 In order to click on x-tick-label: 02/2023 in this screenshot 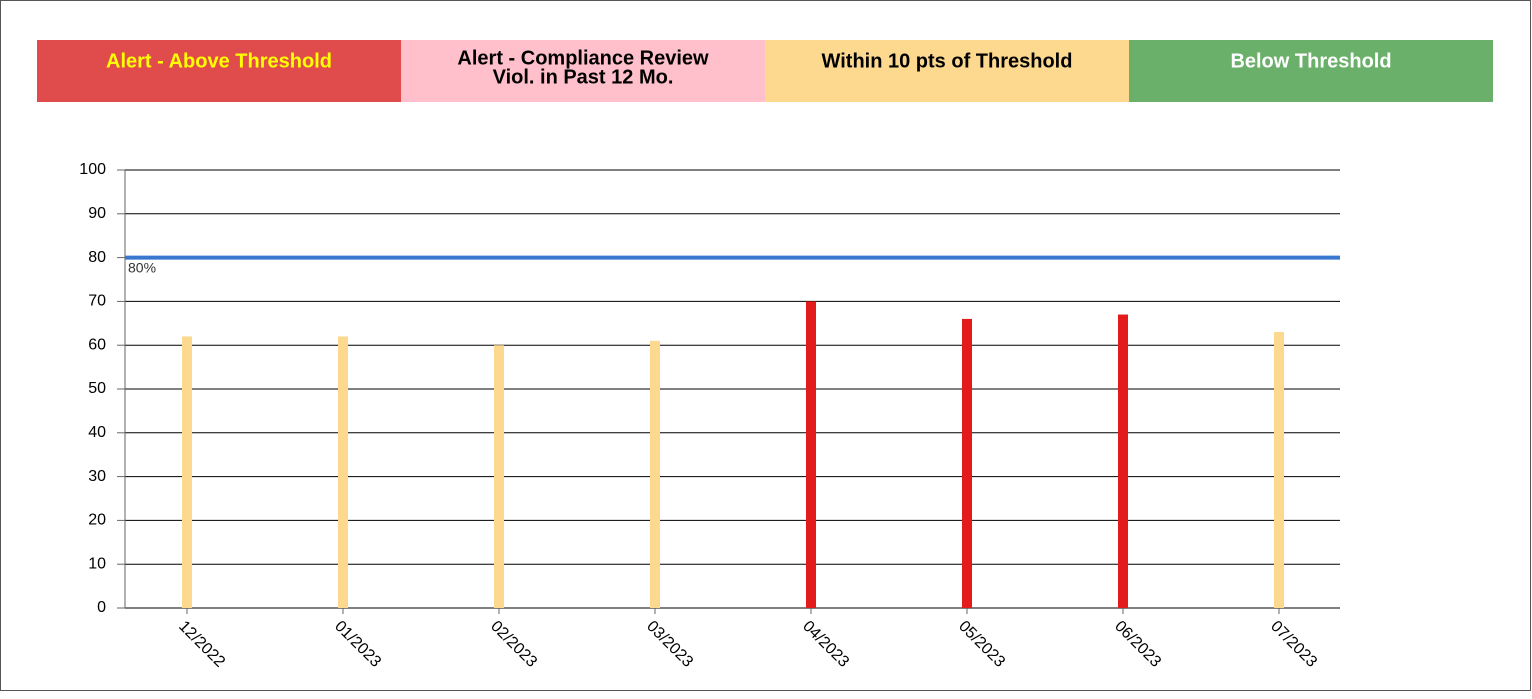, I will do `click(513, 644)`.